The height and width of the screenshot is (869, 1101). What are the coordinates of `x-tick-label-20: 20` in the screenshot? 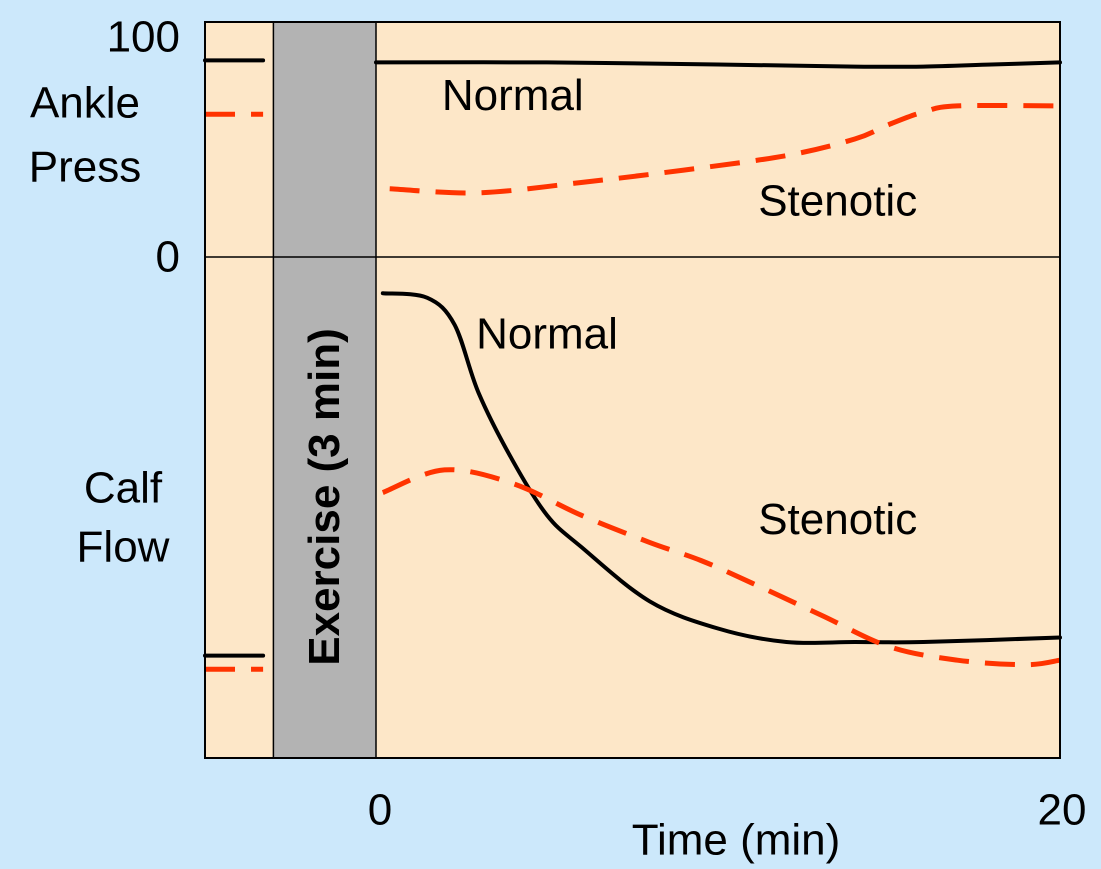 It's located at (1062, 810).